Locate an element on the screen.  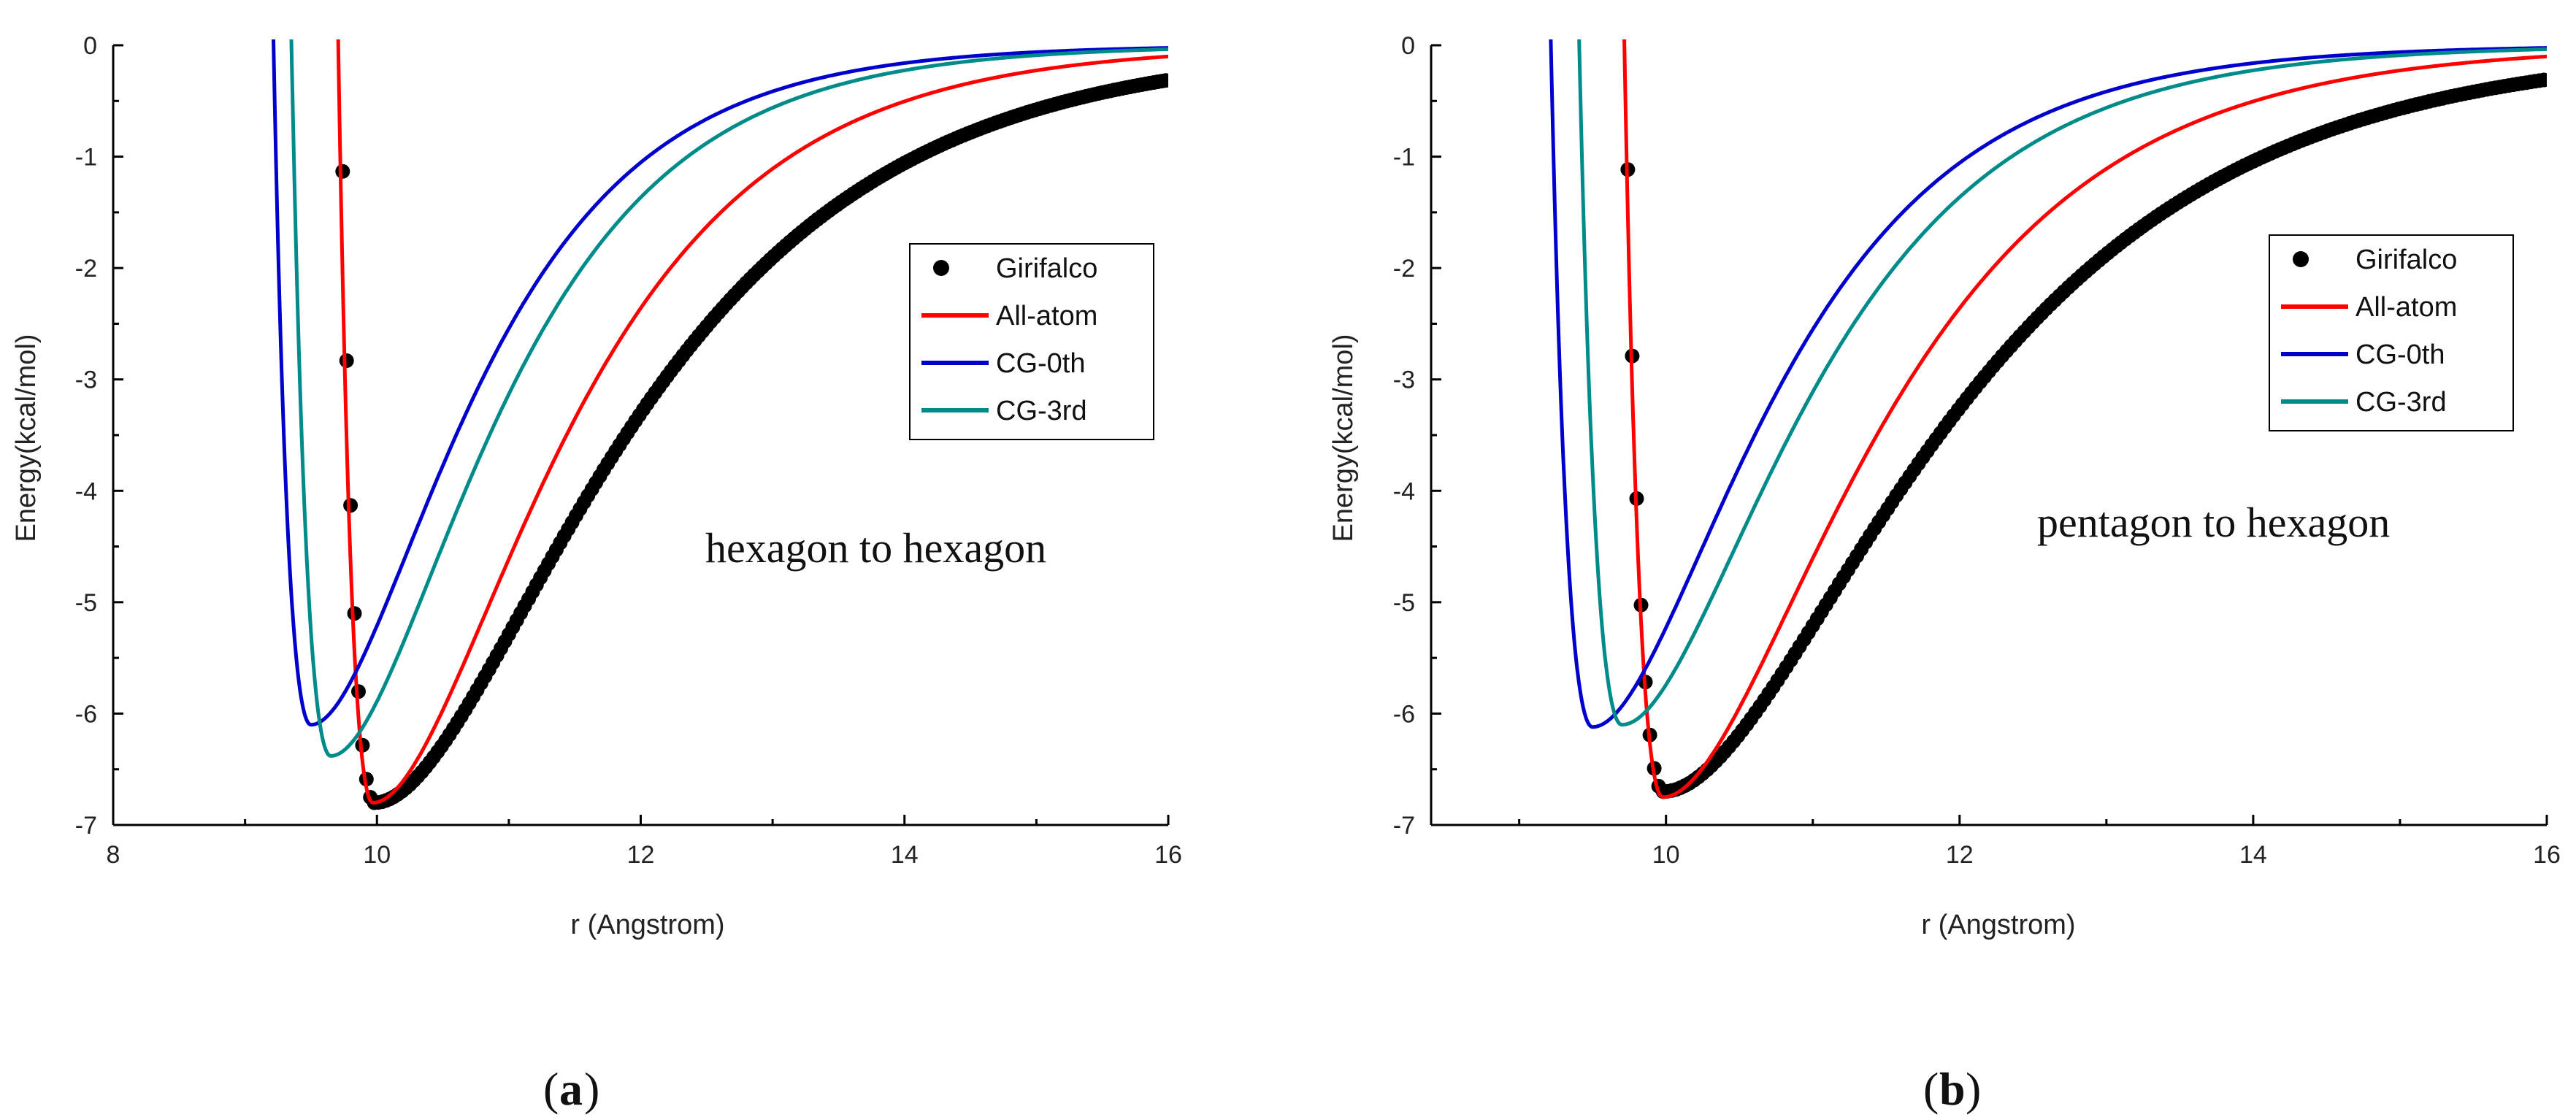
panel-label-b: ( b ) is located at coordinates (1952, 1089).